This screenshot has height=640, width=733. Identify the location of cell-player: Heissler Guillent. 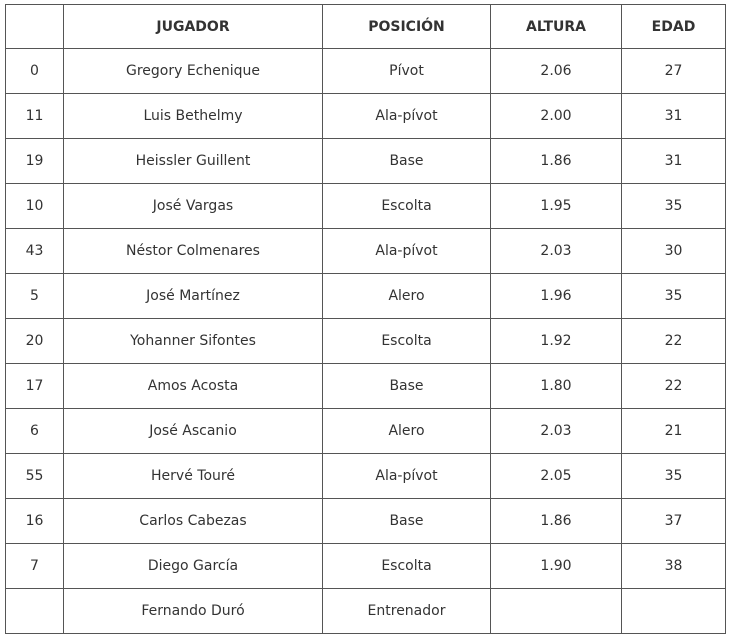
(193, 161).